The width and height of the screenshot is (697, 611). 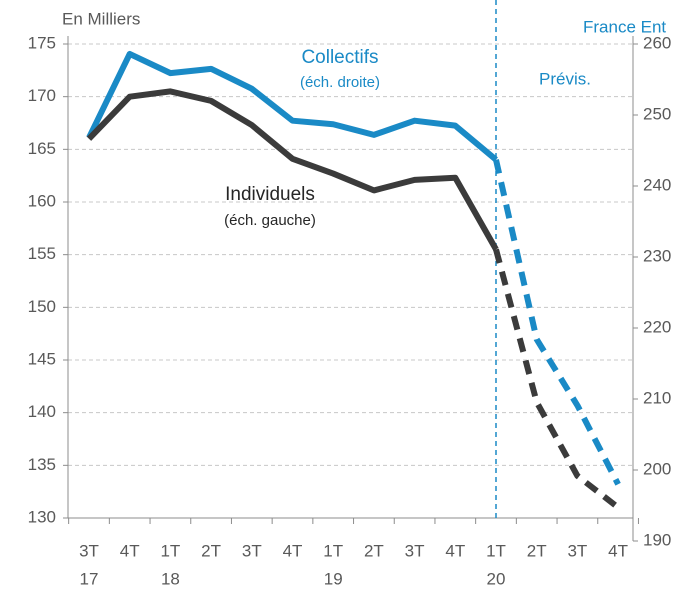 What do you see at coordinates (170, 578) in the screenshot?
I see `x-year-label: 18` at bounding box center [170, 578].